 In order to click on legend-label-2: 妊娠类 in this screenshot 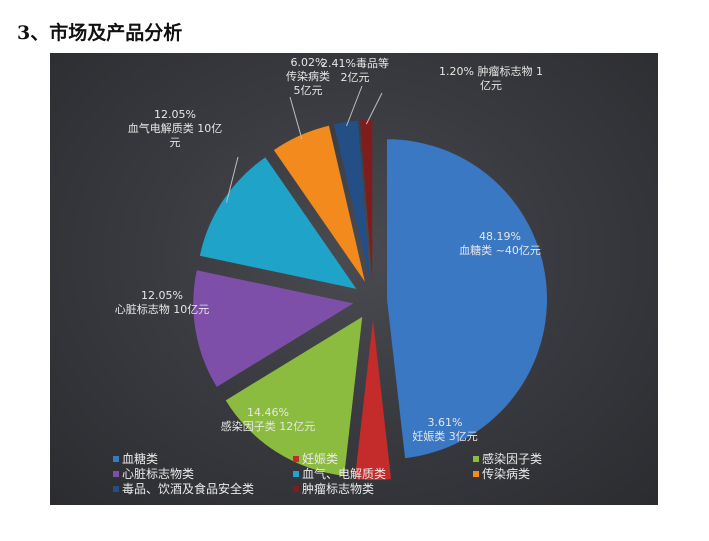, I will do `click(320, 459)`.